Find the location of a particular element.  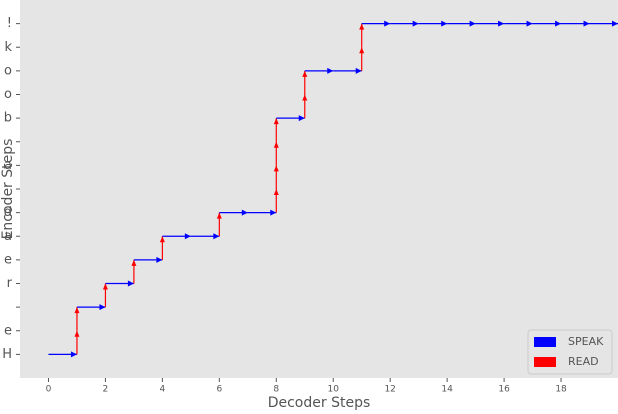

y-axis-label: Encoder Steps is located at coordinates (8, 189).